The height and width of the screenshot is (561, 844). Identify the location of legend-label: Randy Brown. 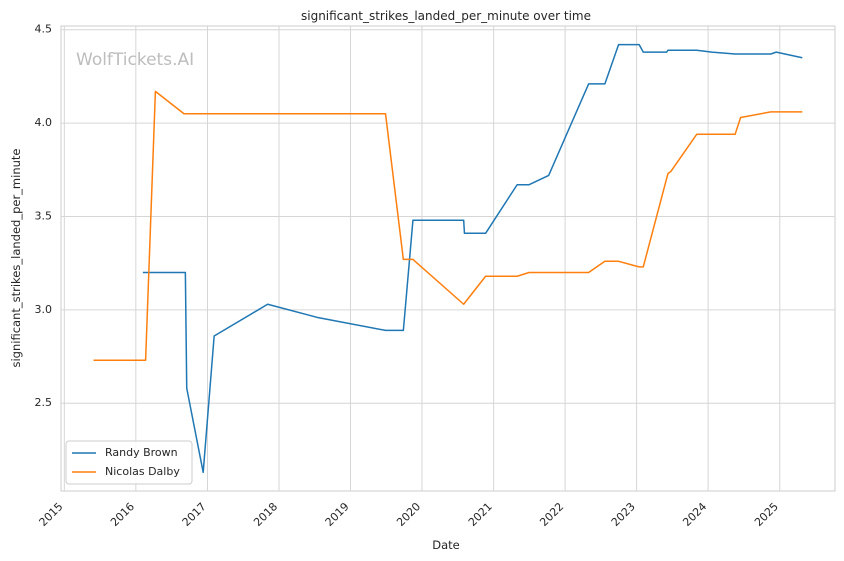
(141, 452).